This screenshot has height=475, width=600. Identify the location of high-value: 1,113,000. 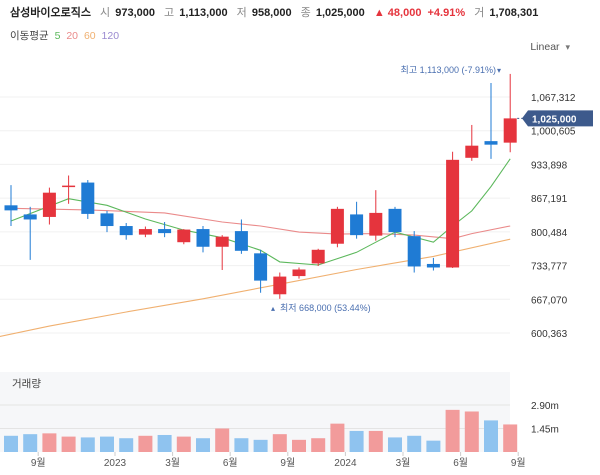
(203, 13).